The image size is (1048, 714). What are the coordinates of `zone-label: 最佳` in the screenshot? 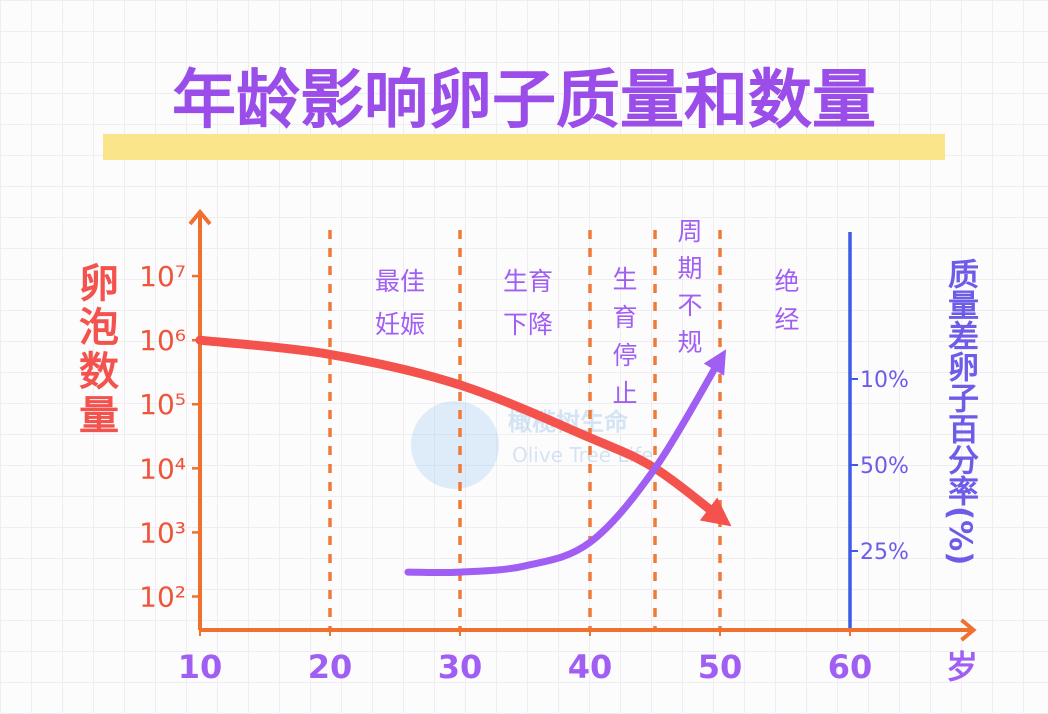 It's located at (400, 281).